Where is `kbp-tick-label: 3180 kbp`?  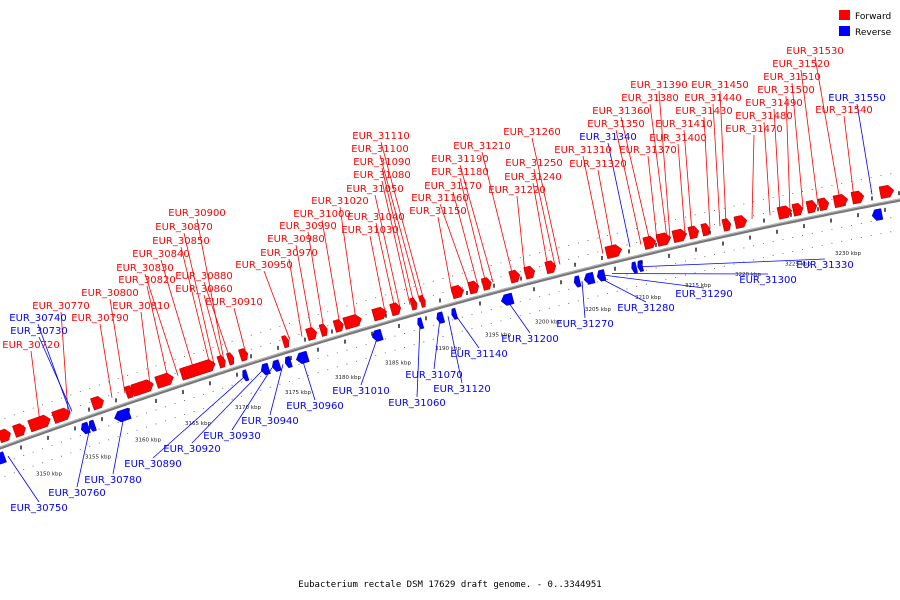
kbp-tick-label: 3180 kbp is located at coordinates (348, 378).